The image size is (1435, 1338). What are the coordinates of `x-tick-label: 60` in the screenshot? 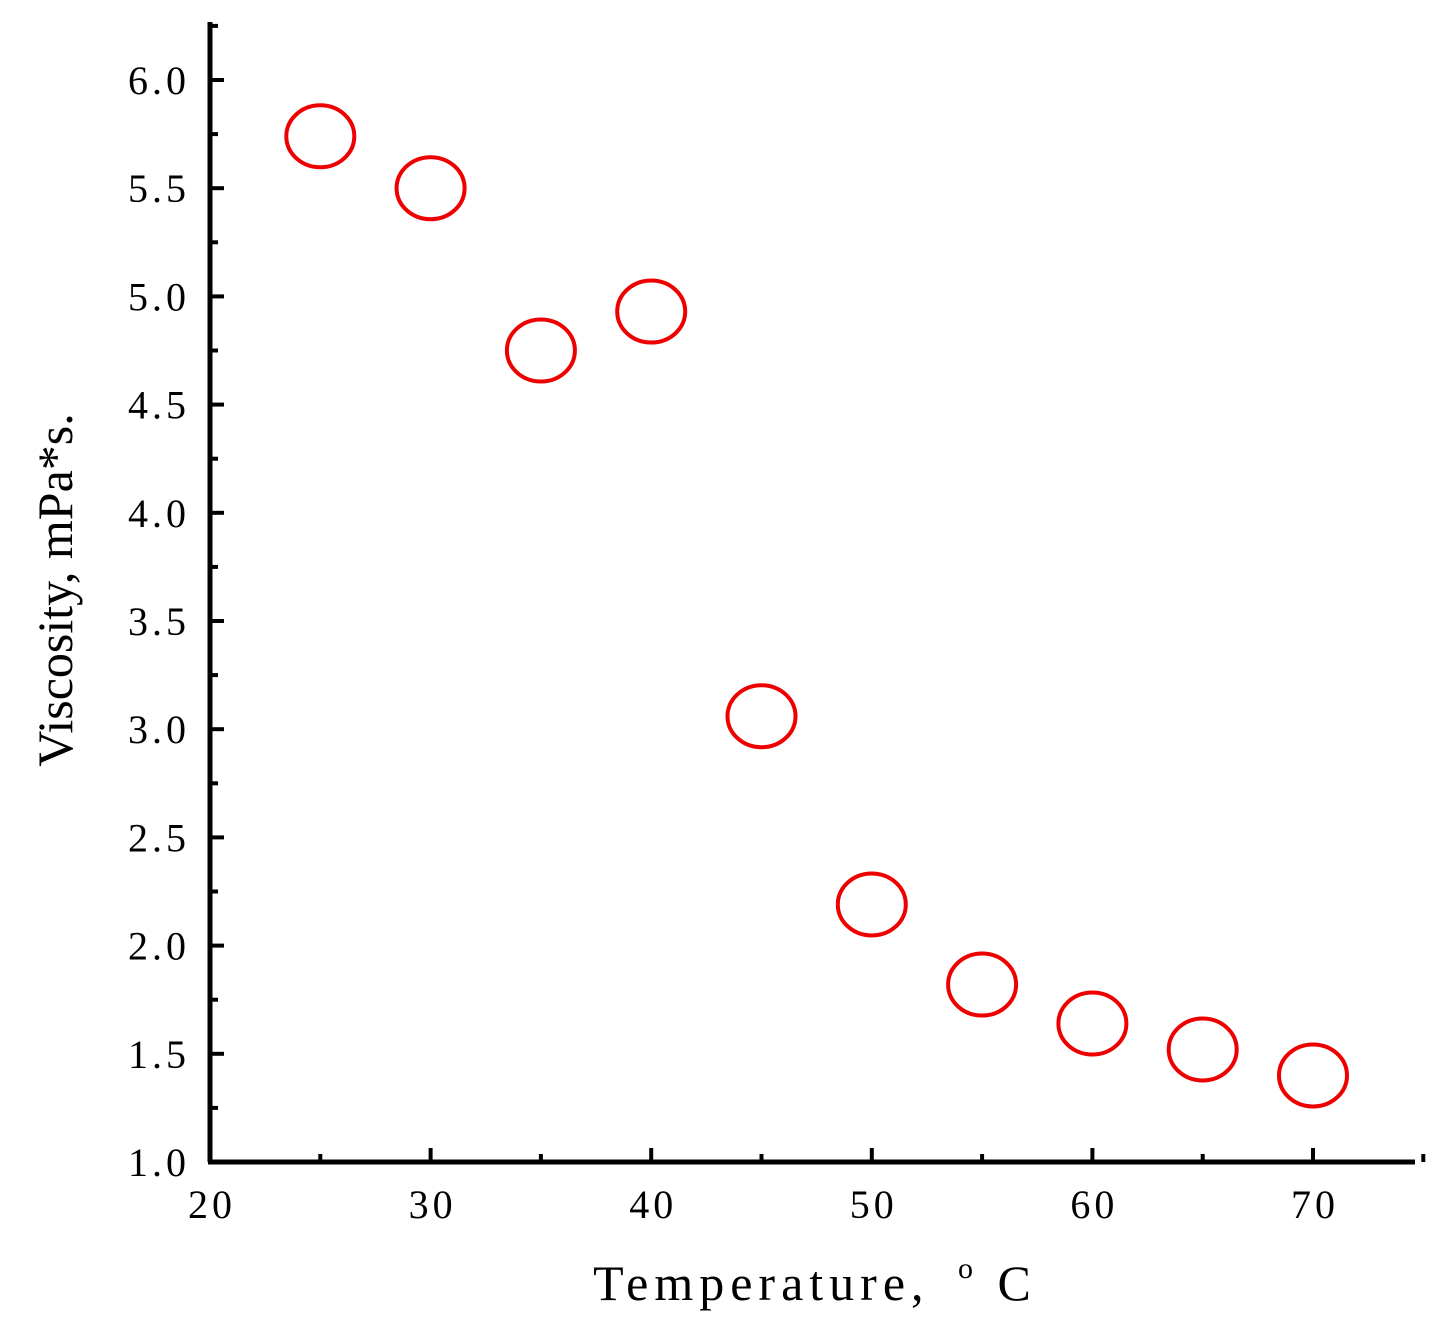 It's located at (1094, 1204).